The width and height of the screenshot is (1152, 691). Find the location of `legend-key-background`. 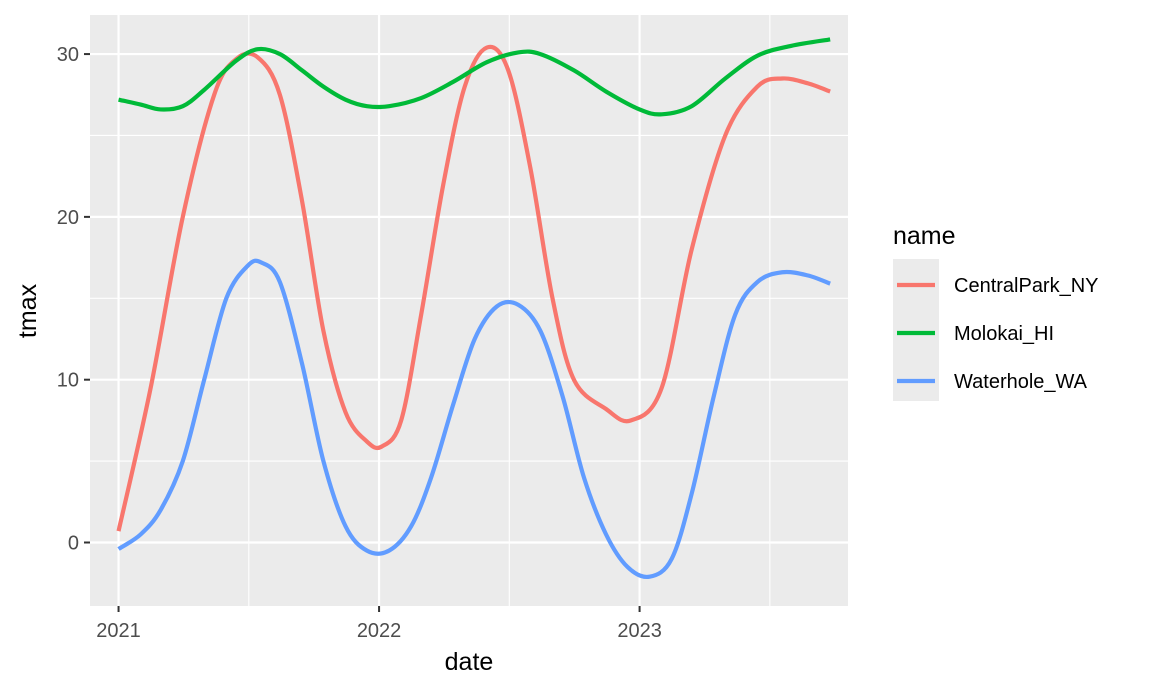

legend-key-background is located at coordinates (916, 330).